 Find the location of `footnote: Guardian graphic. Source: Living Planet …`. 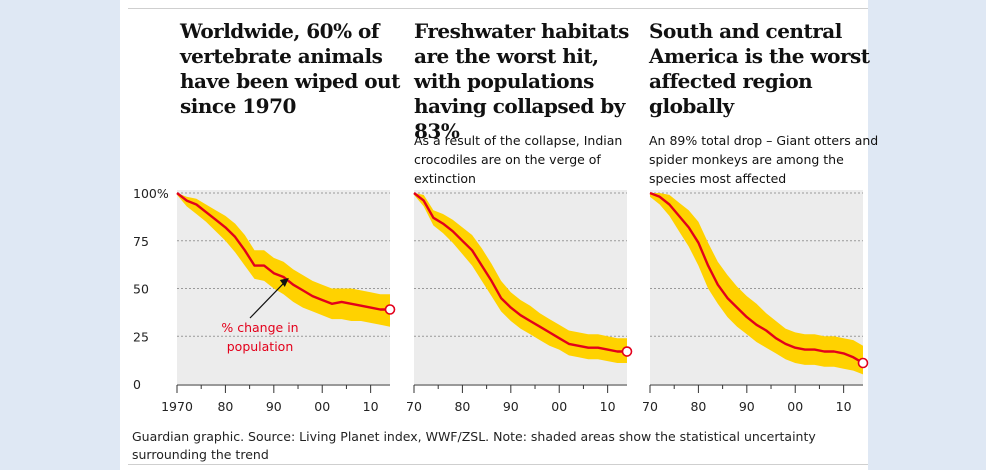

footnote: Guardian graphic. Source: Living Planet … is located at coordinates (474, 445).